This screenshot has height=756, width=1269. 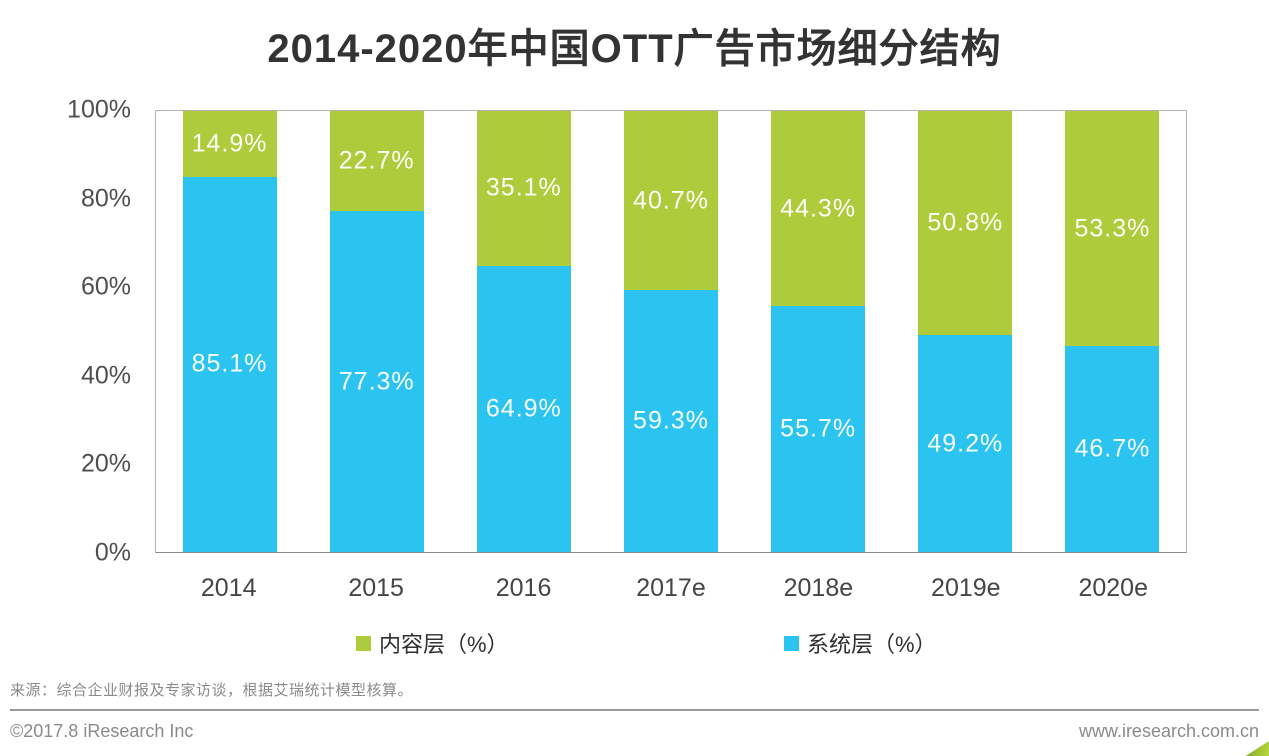 I want to click on x-axis-category-label: 2016, so click(x=523, y=588).